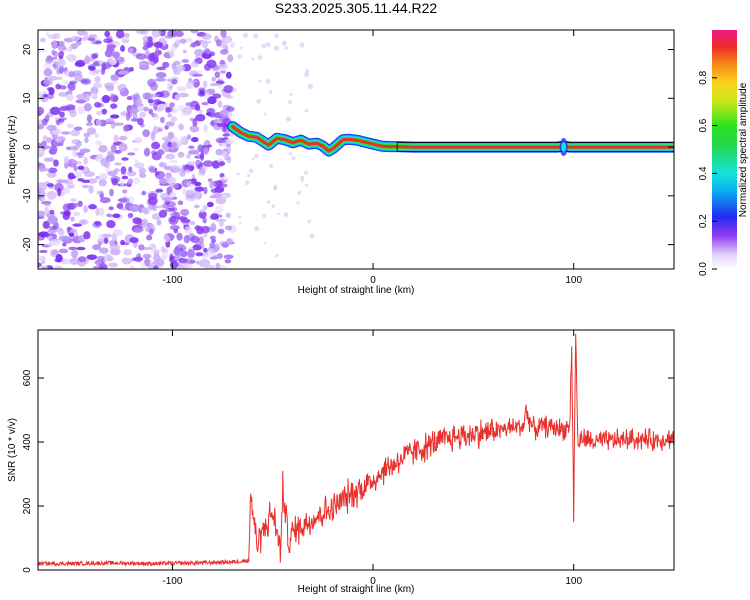  I want to click on colorbar-gradient, so click(724, 149).